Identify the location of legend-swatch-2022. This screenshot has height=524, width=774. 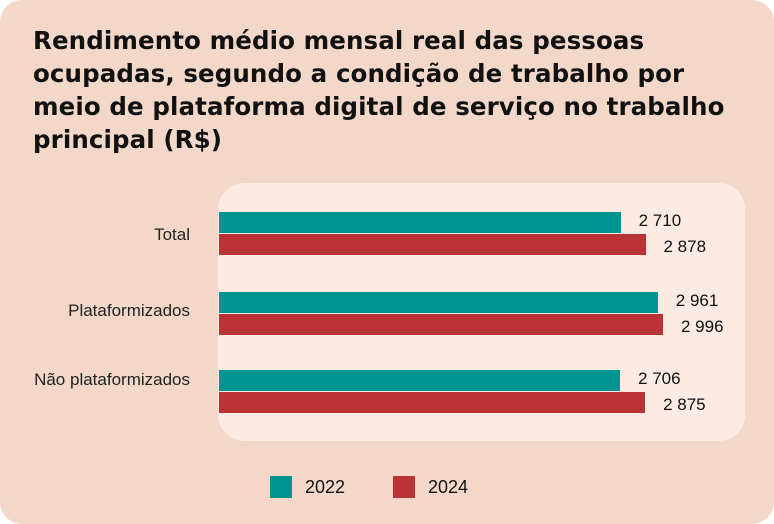
(281, 487).